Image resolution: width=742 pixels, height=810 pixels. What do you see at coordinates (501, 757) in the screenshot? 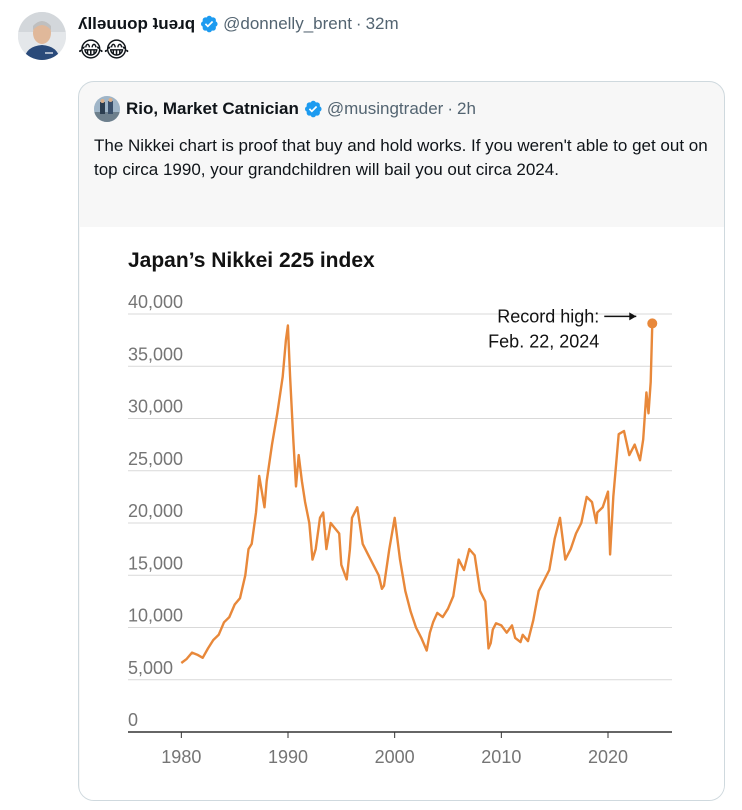
I see `x-tick-label: 2010` at bounding box center [501, 757].